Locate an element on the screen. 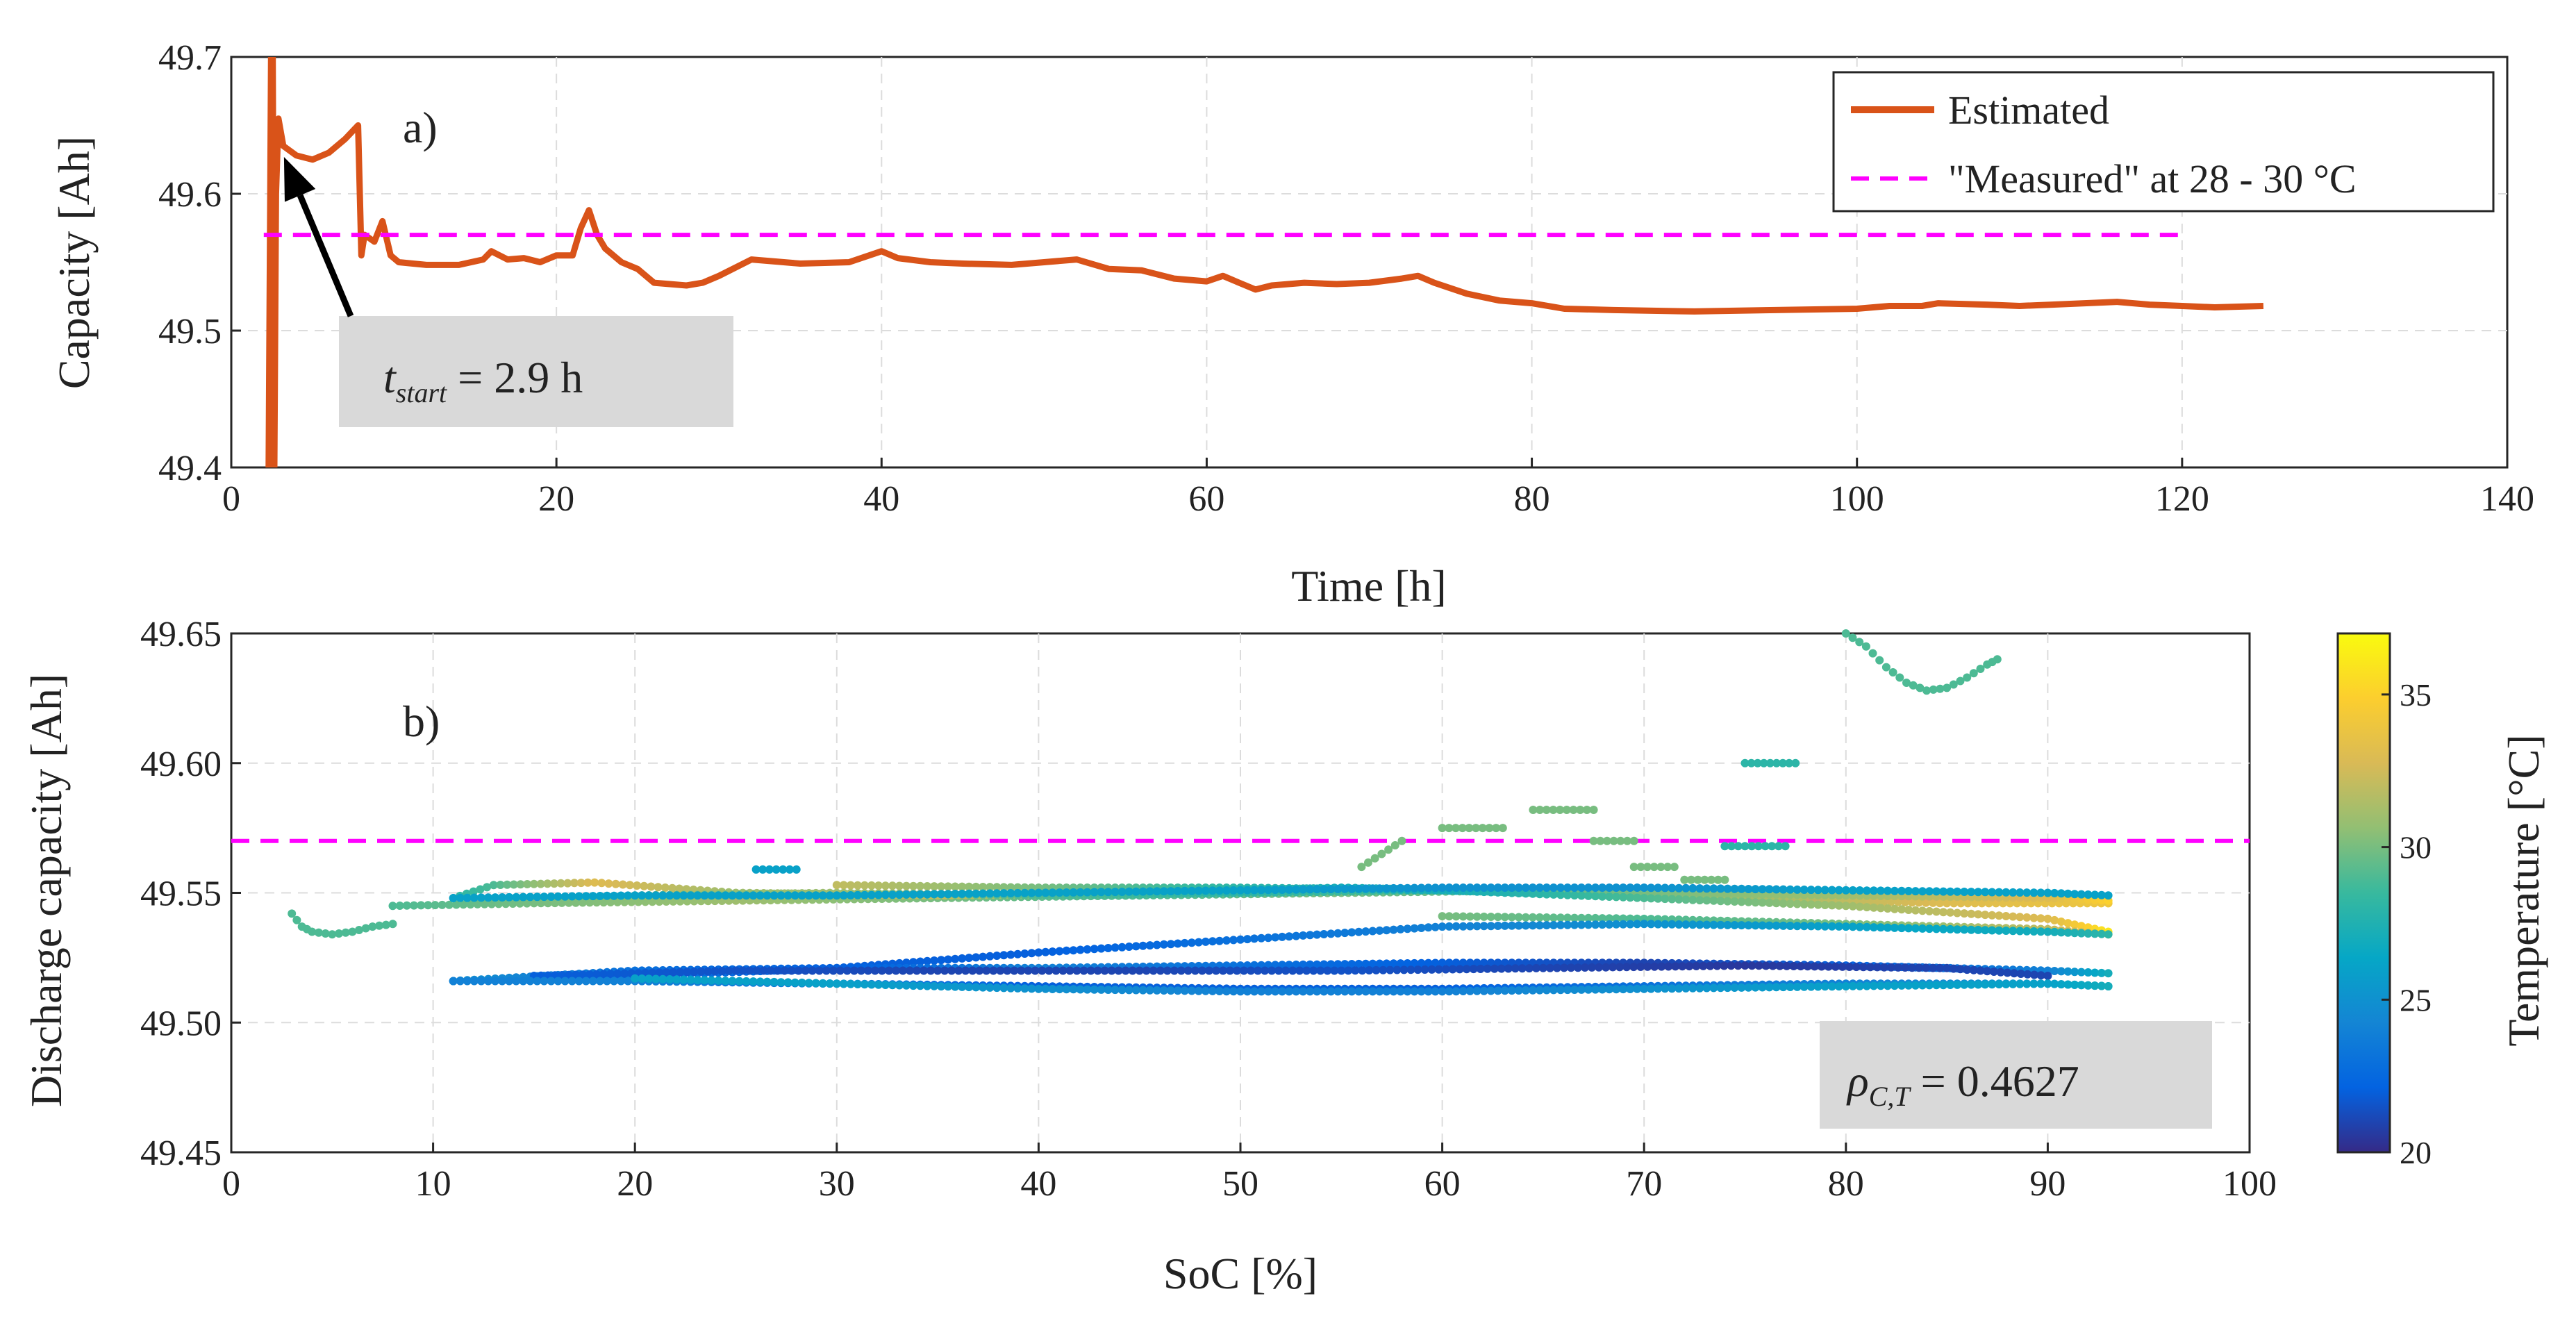  panel-b-annotation: ρC,T = 0.4627 is located at coordinates (1962, 1084).